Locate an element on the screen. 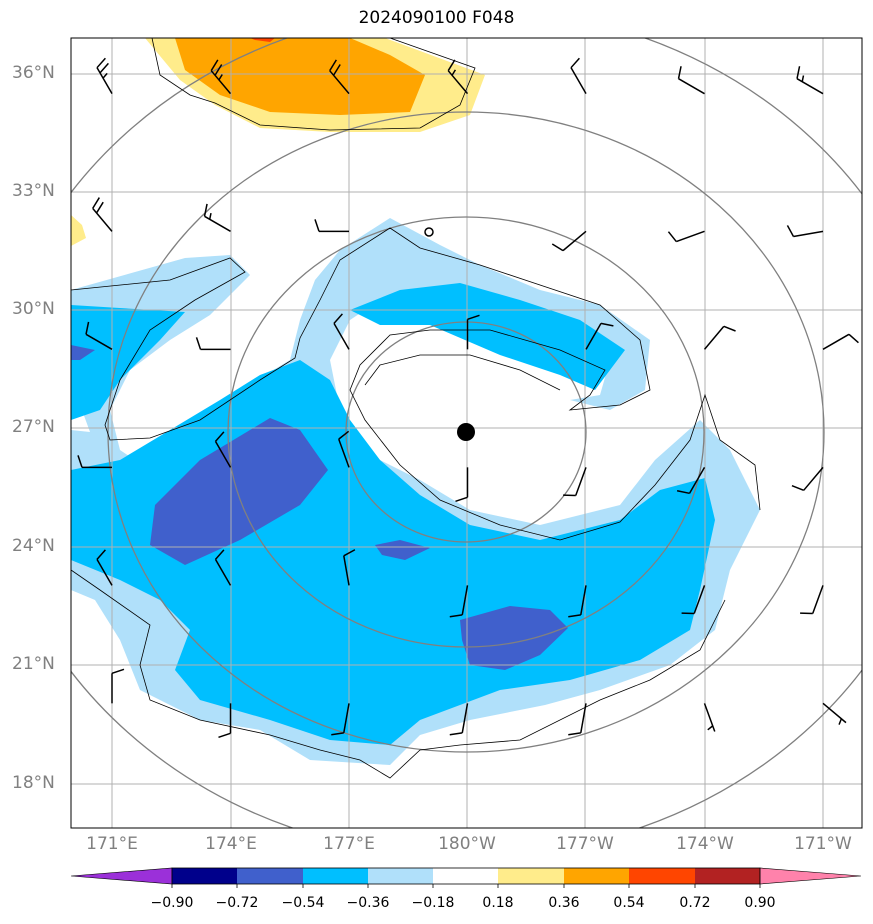  colorbar-tick-label: −0.18 is located at coordinates (433, 903).